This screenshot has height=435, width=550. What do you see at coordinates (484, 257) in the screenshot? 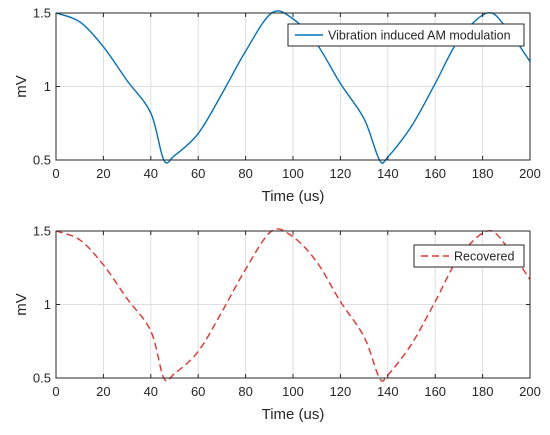
I see `legend-label: Recovered` at bounding box center [484, 257].